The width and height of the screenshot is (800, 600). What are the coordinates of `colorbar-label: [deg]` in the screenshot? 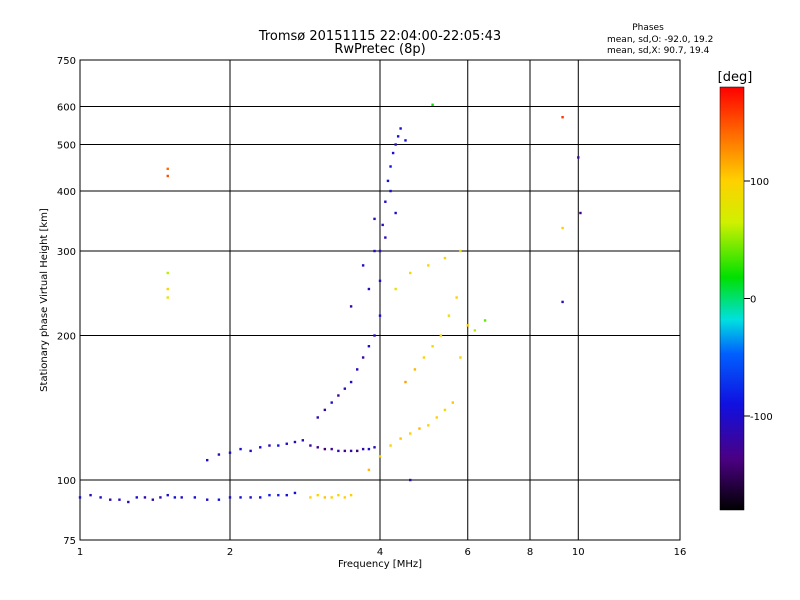 It's located at (735, 77).